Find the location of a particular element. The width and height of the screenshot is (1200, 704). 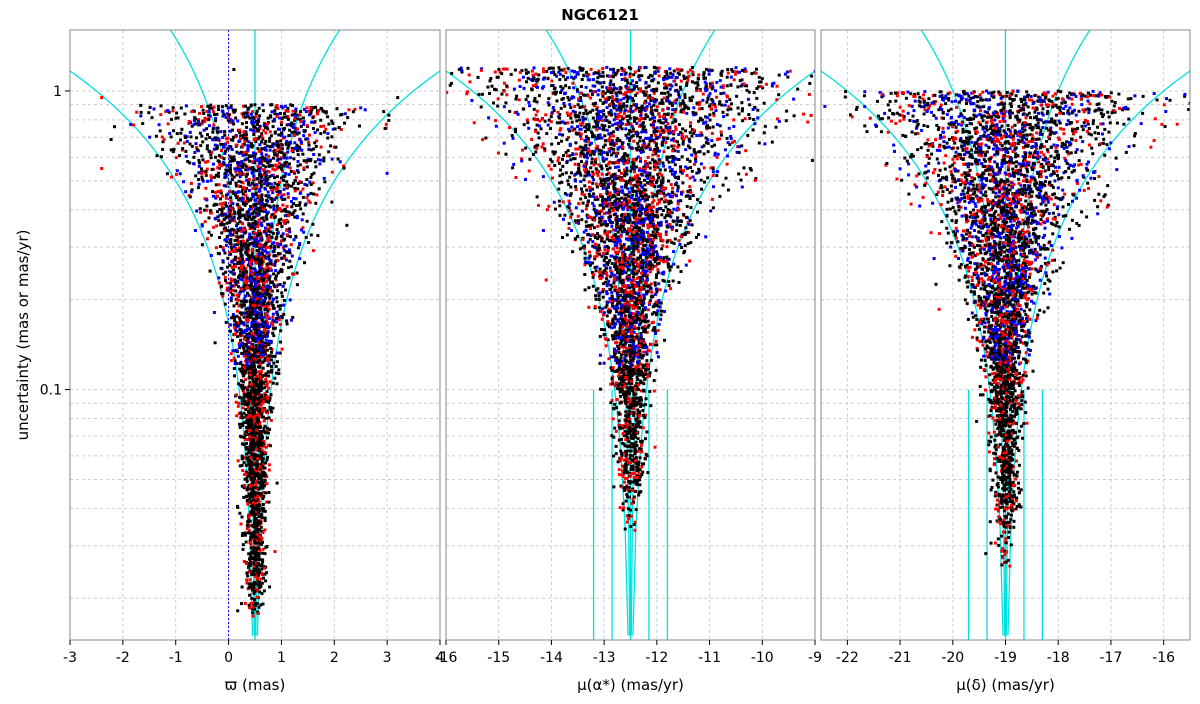

x-tick-label: -3 is located at coordinates (70, 658).